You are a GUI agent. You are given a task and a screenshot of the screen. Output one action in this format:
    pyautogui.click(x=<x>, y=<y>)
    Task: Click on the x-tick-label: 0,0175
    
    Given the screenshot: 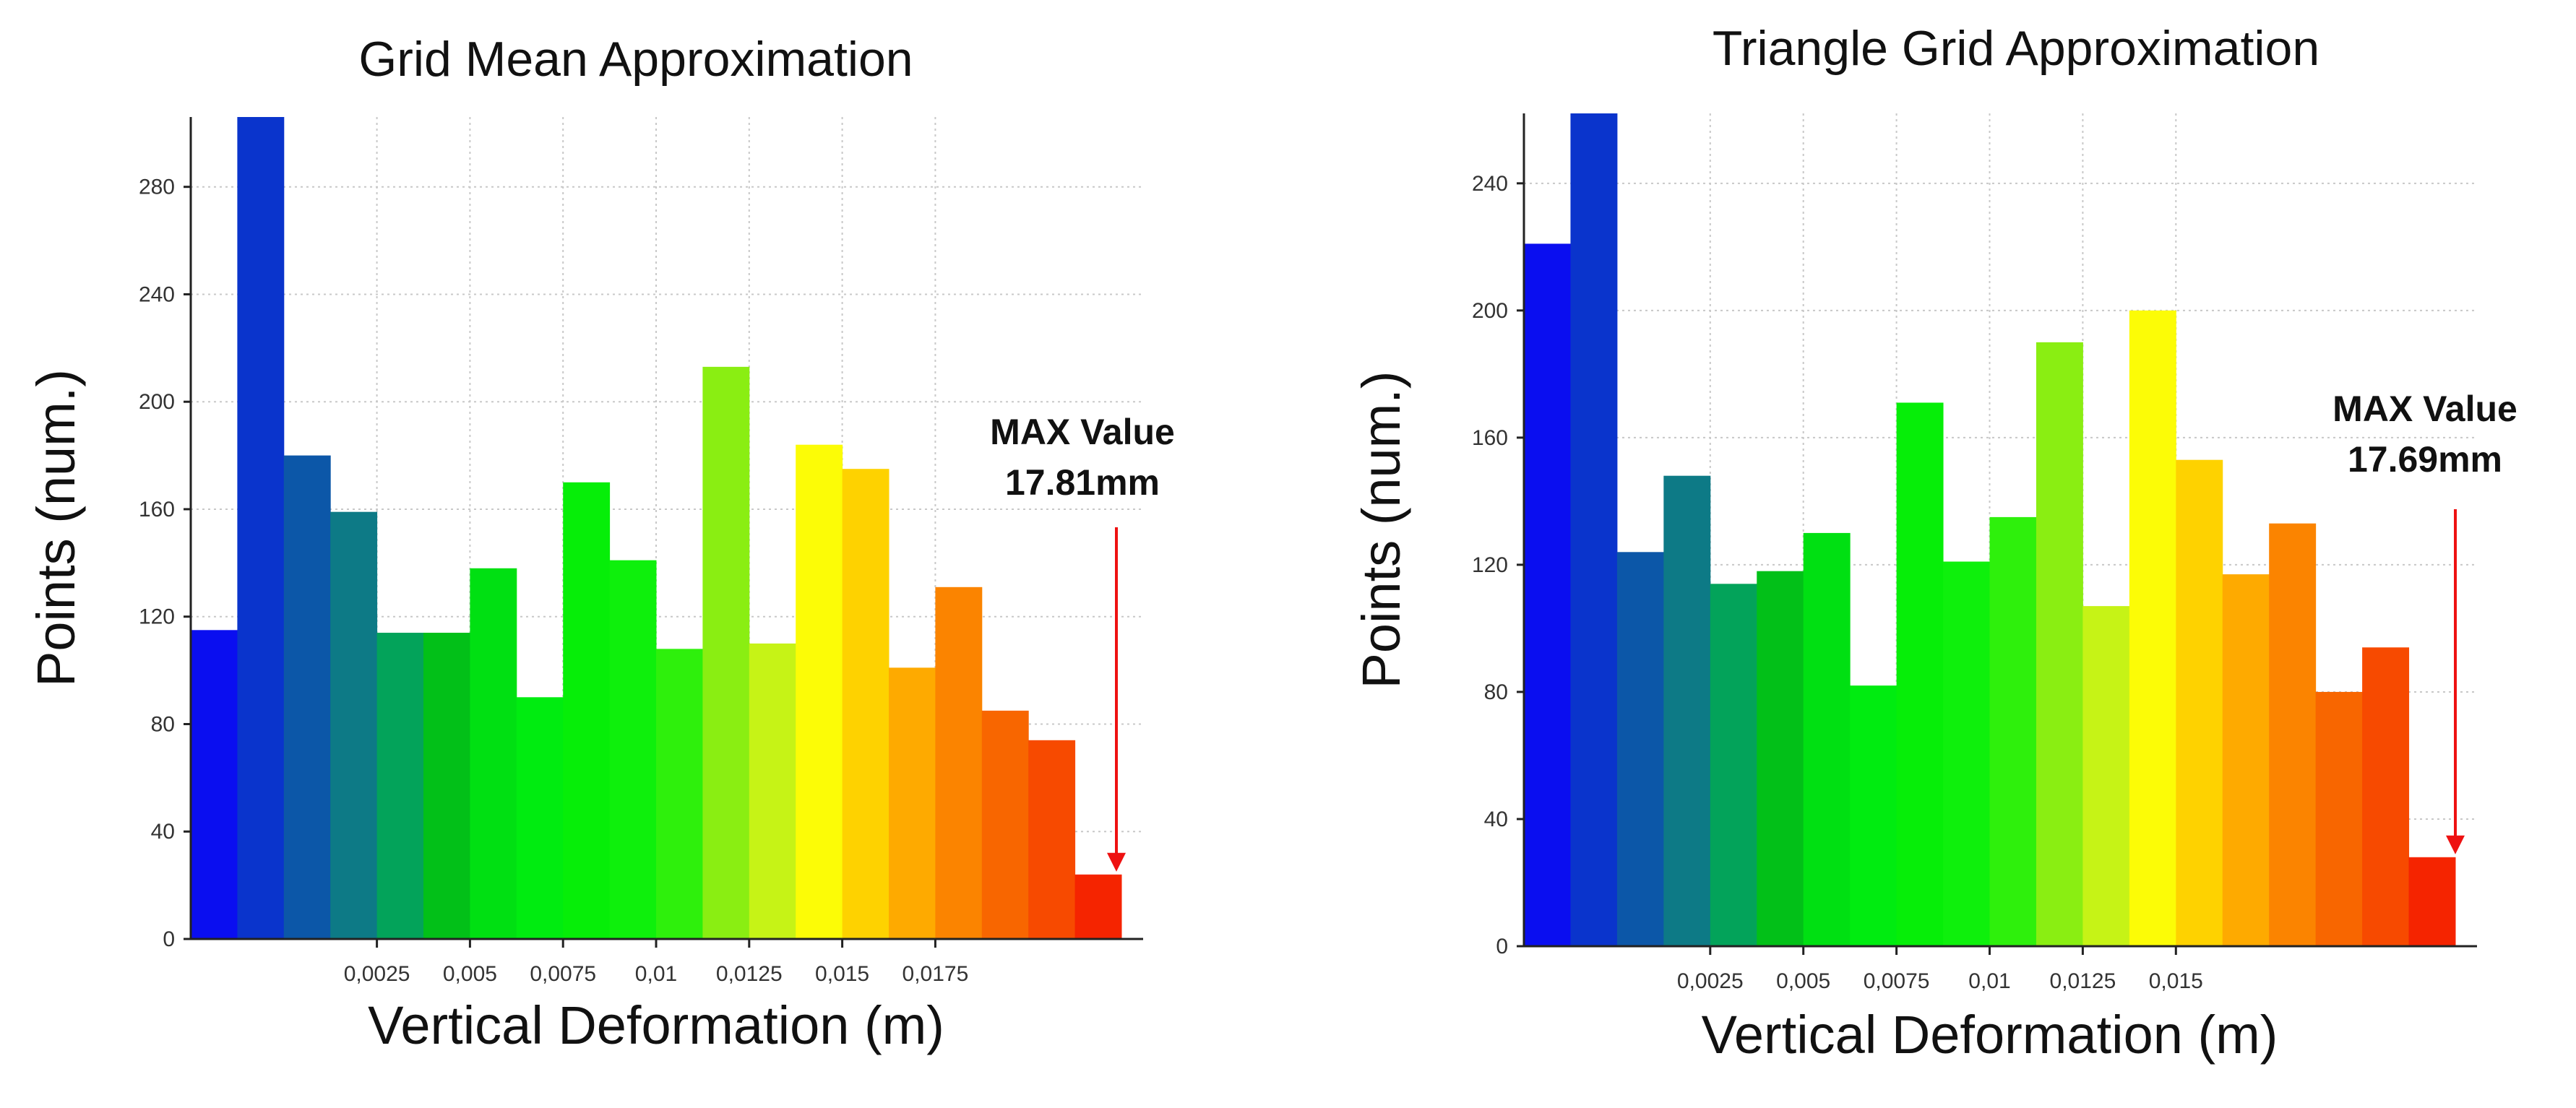 What is the action you would take?
    pyautogui.click(x=936, y=974)
    